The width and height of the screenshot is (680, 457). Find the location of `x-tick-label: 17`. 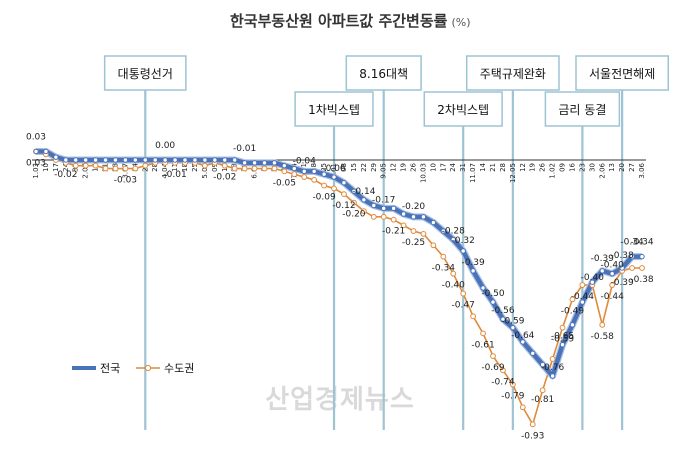

x-tick-label: 17 is located at coordinates (443, 167).